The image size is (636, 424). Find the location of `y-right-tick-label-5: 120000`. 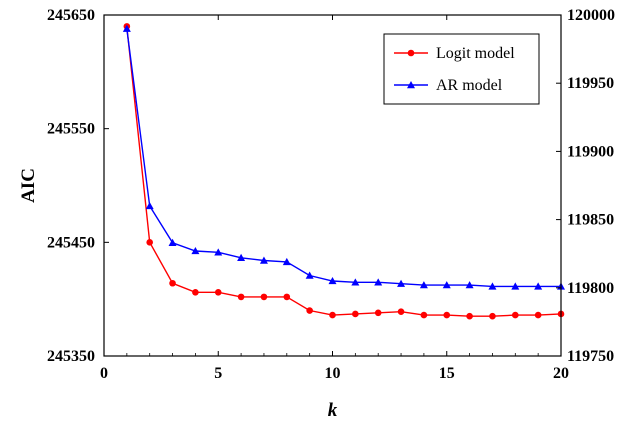

y-right-tick-label-5: 120000 is located at coordinates (591, 15).